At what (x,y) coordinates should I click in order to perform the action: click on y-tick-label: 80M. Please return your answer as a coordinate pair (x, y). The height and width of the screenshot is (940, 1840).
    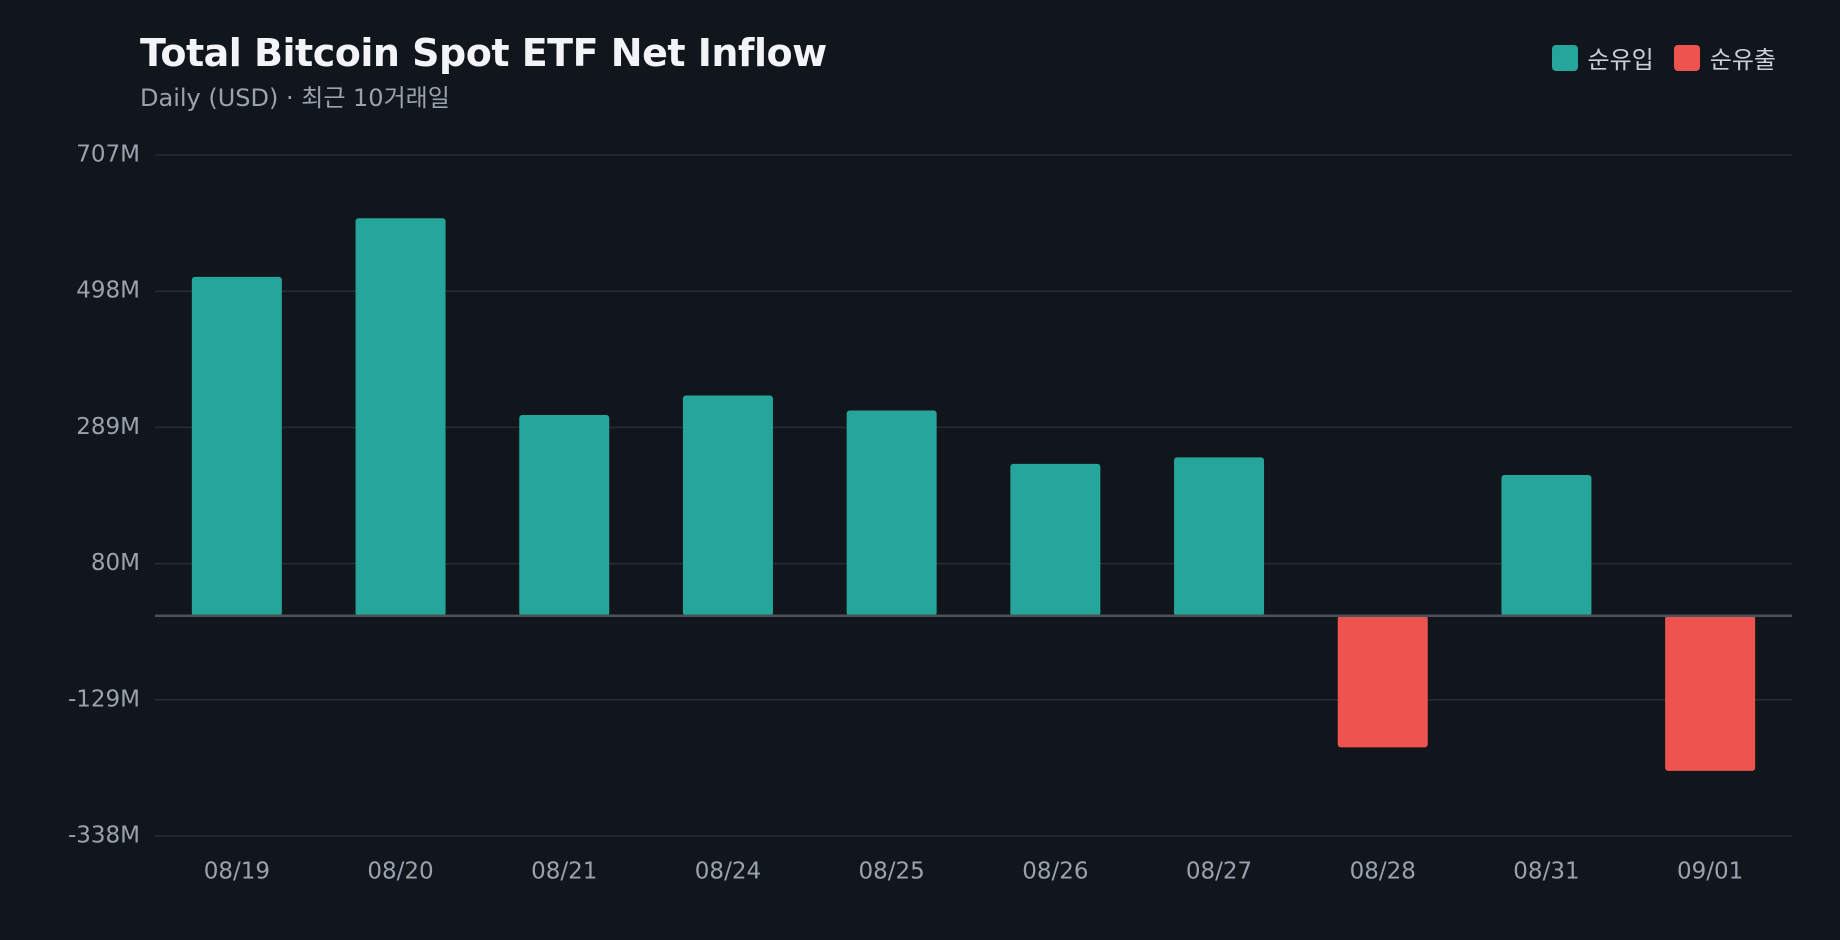
    Looking at the image, I should click on (115, 563).